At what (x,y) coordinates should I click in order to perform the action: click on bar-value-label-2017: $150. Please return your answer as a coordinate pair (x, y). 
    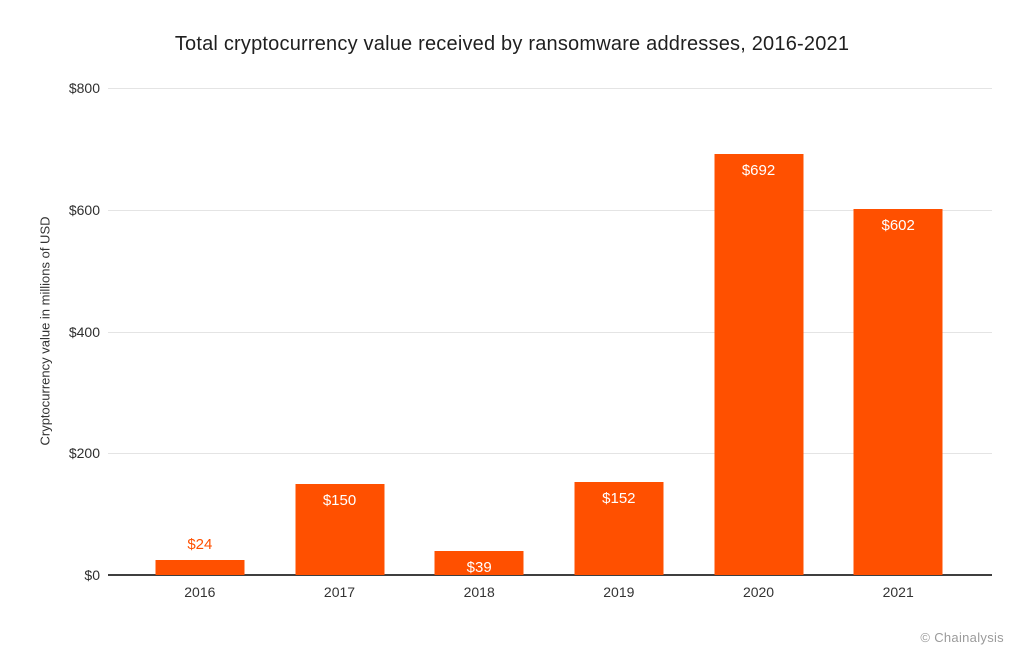
    Looking at the image, I should click on (339, 500).